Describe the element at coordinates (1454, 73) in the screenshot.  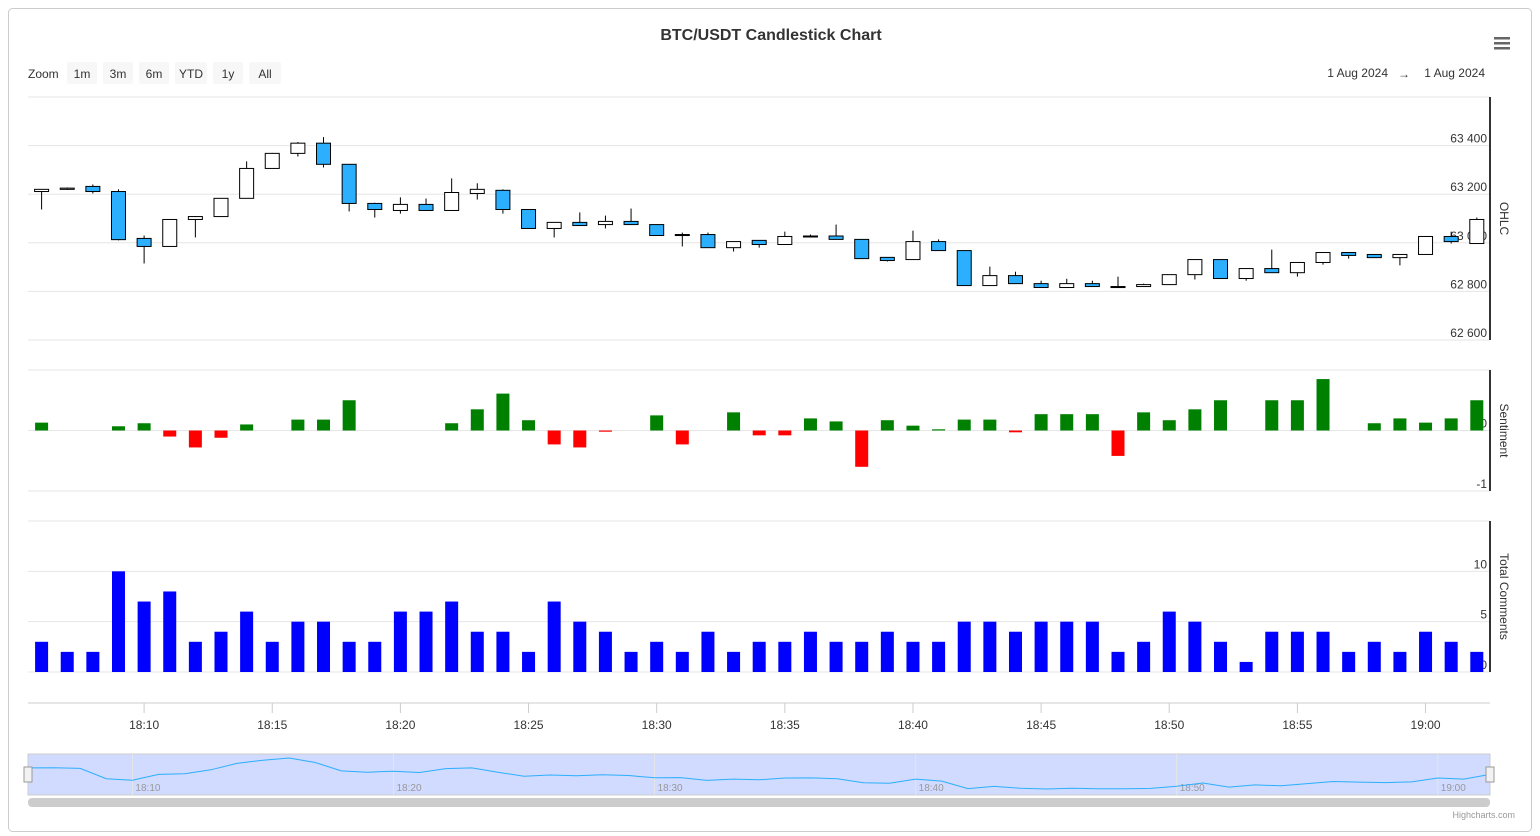
I see `range-to: 1 Aug 2024` at that location.